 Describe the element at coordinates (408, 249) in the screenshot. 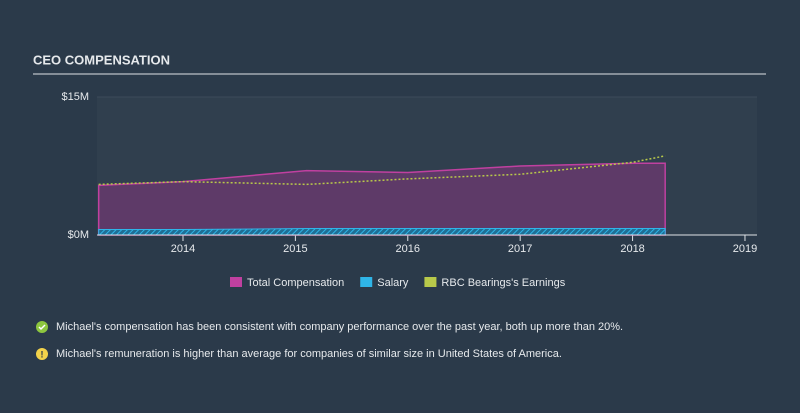

I see `x-tick-label: 2016` at that location.